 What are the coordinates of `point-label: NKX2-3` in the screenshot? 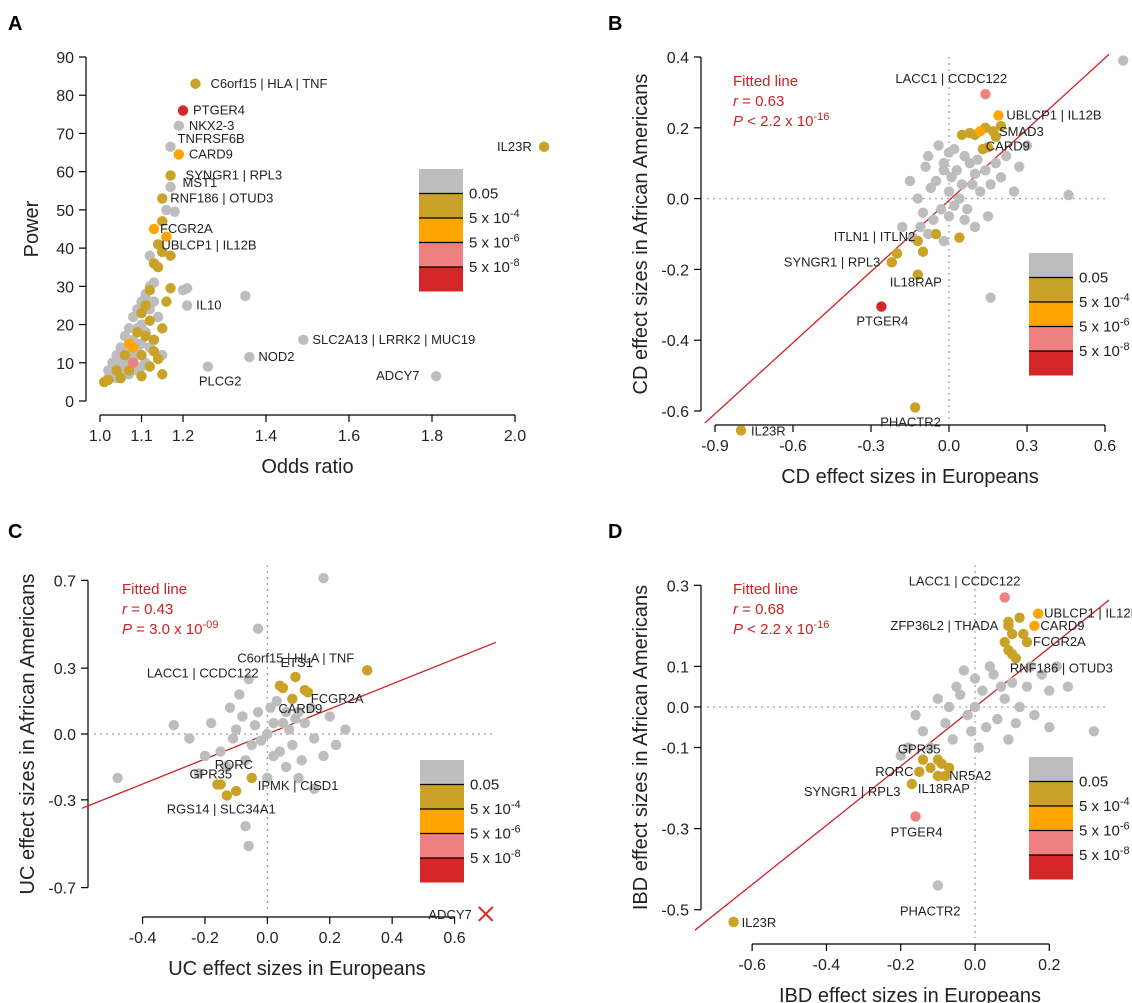 It's located at (212, 125).